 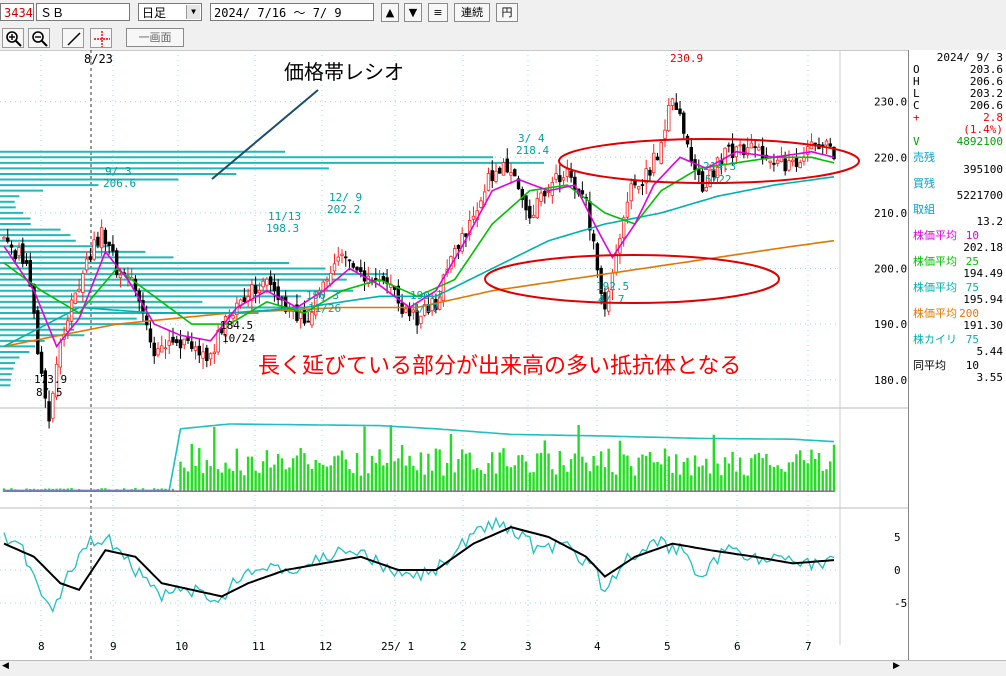 I want to click on info-date: 2024/ 9/ 3, so click(x=969, y=57).